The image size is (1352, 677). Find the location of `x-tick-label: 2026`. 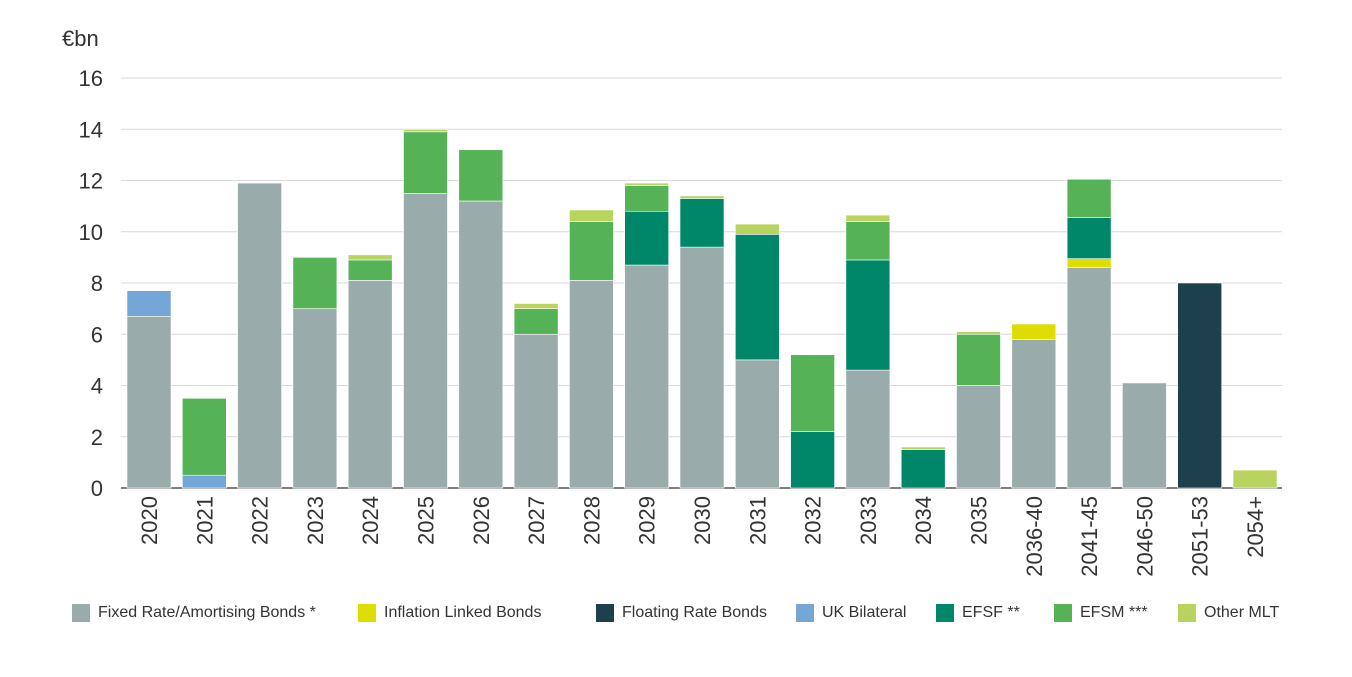

x-tick-label: 2026 is located at coordinates (481, 520).